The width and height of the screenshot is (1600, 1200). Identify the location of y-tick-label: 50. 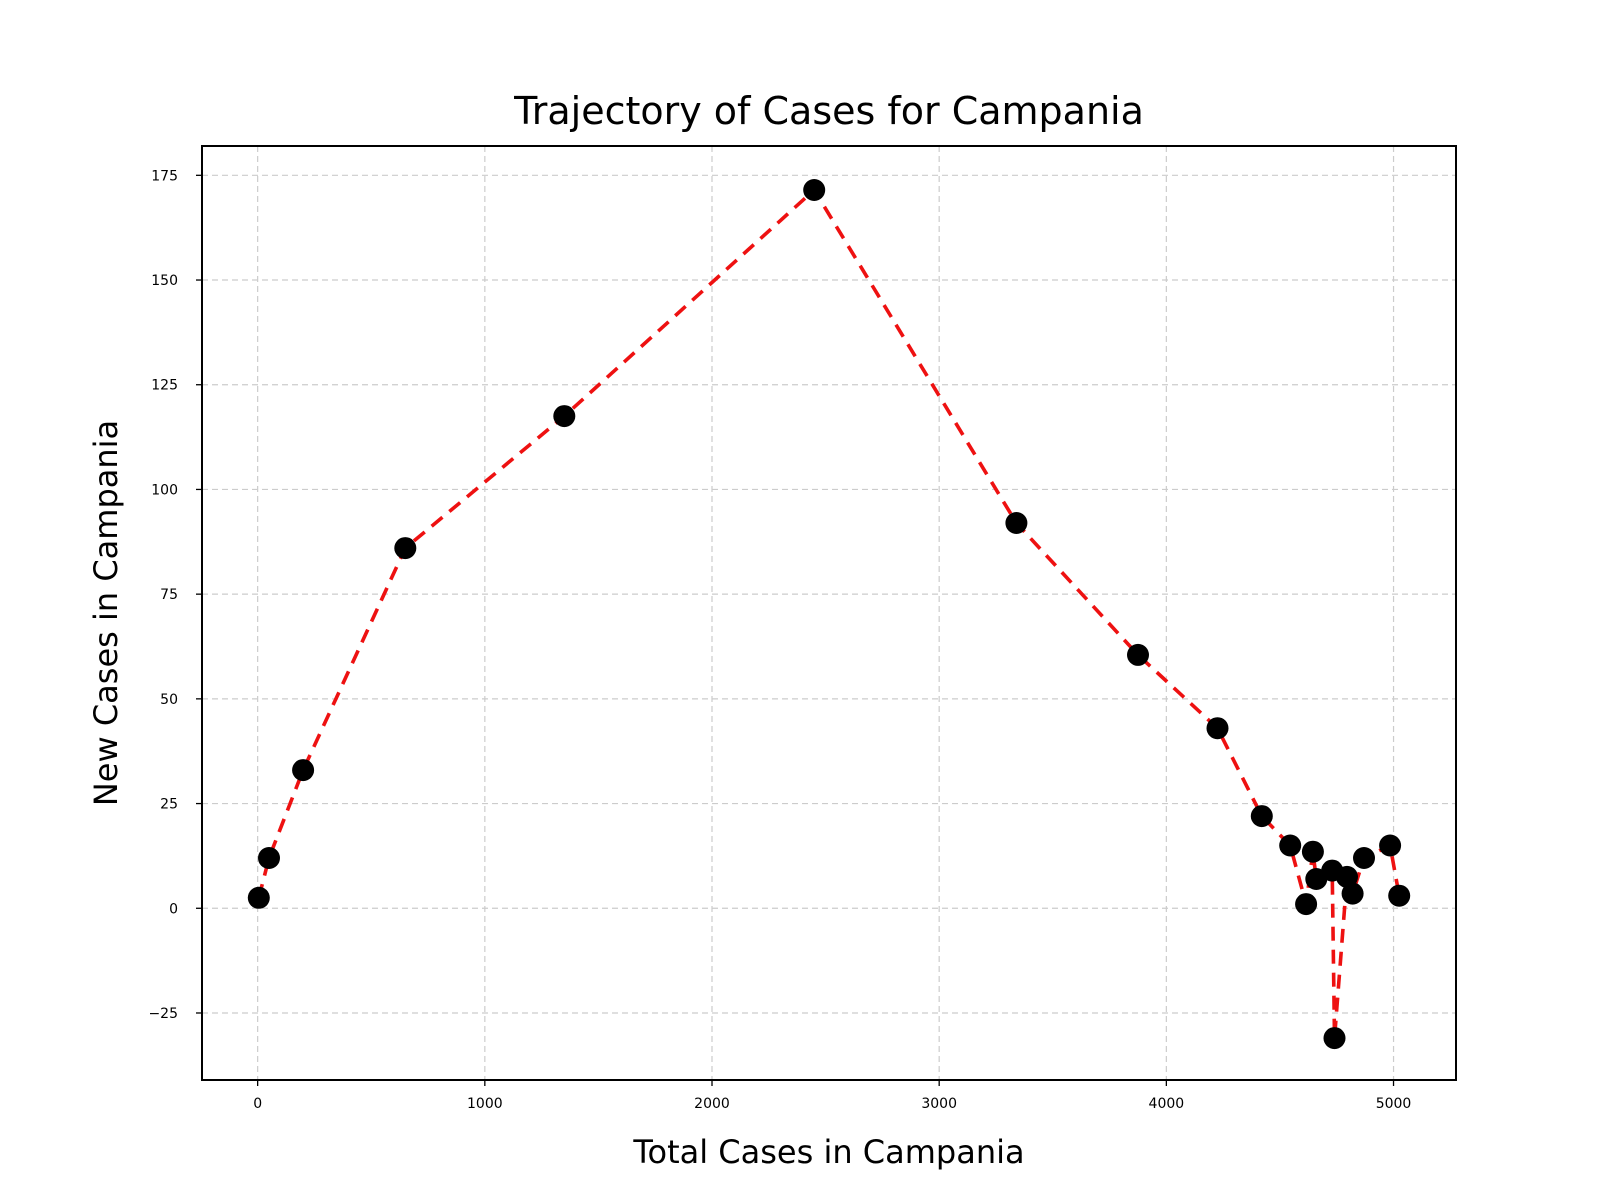
(169, 700).